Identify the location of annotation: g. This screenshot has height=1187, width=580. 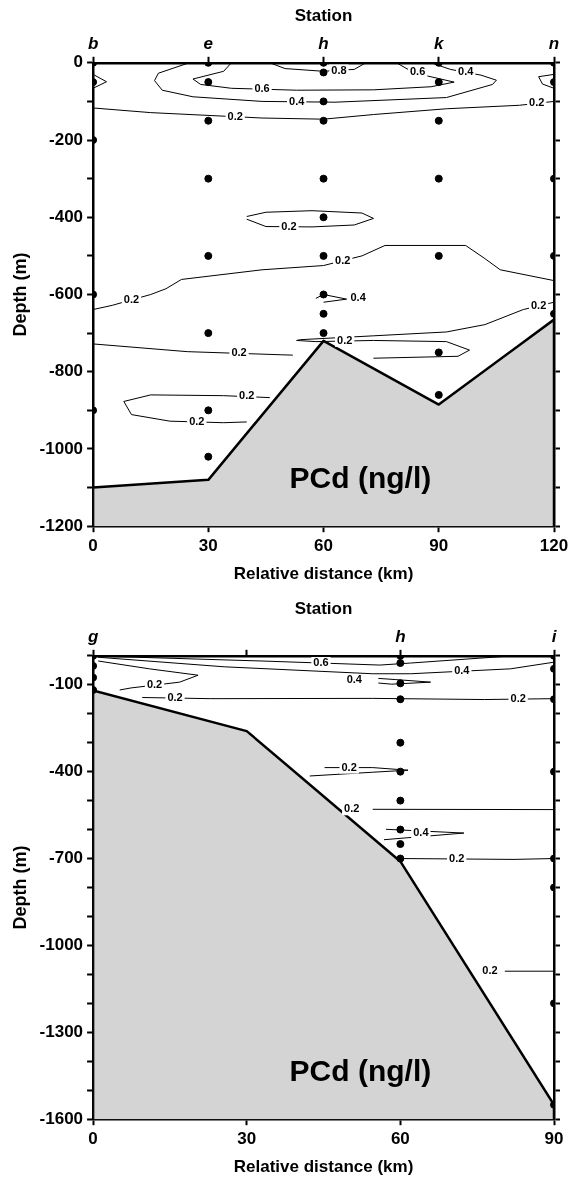
(92, 637).